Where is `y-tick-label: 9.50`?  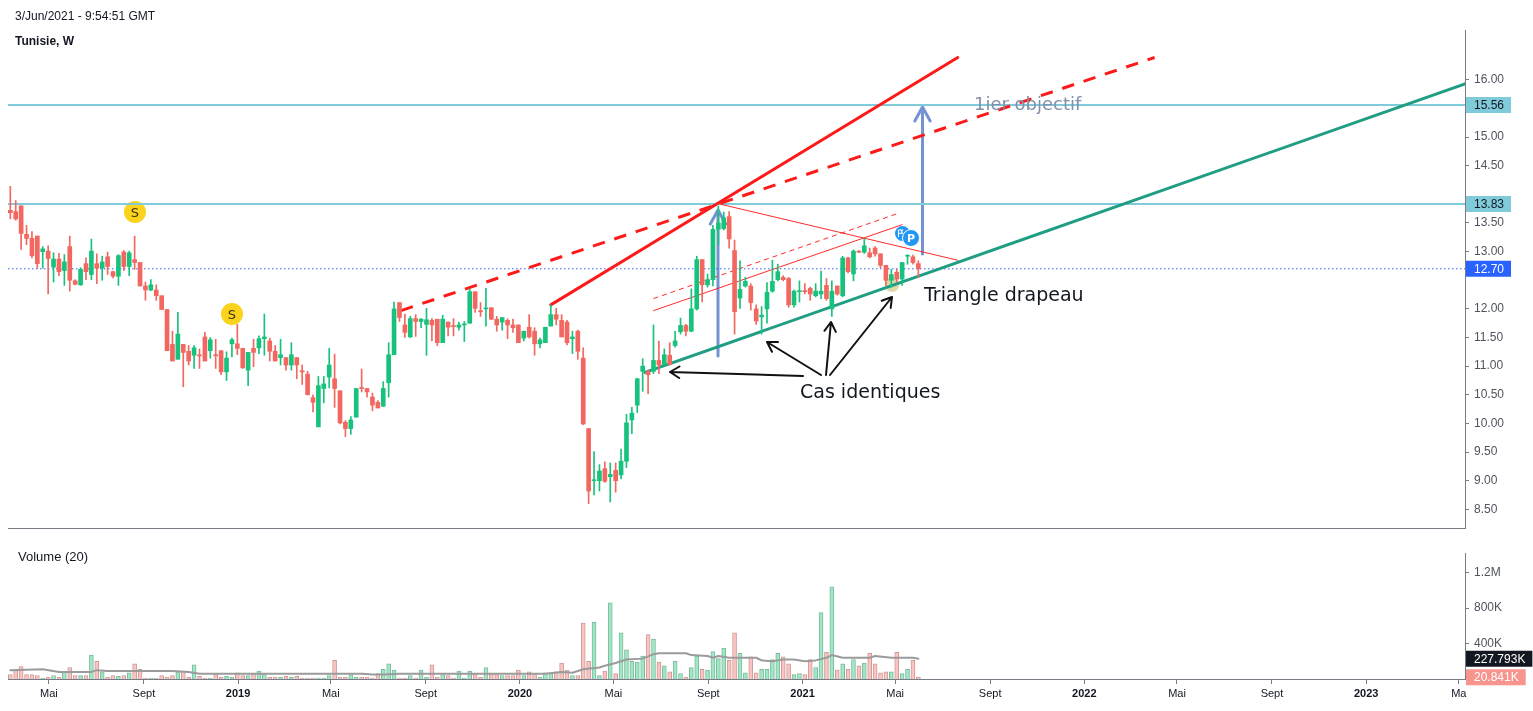 y-tick-label: 9.50 is located at coordinates (1486, 451).